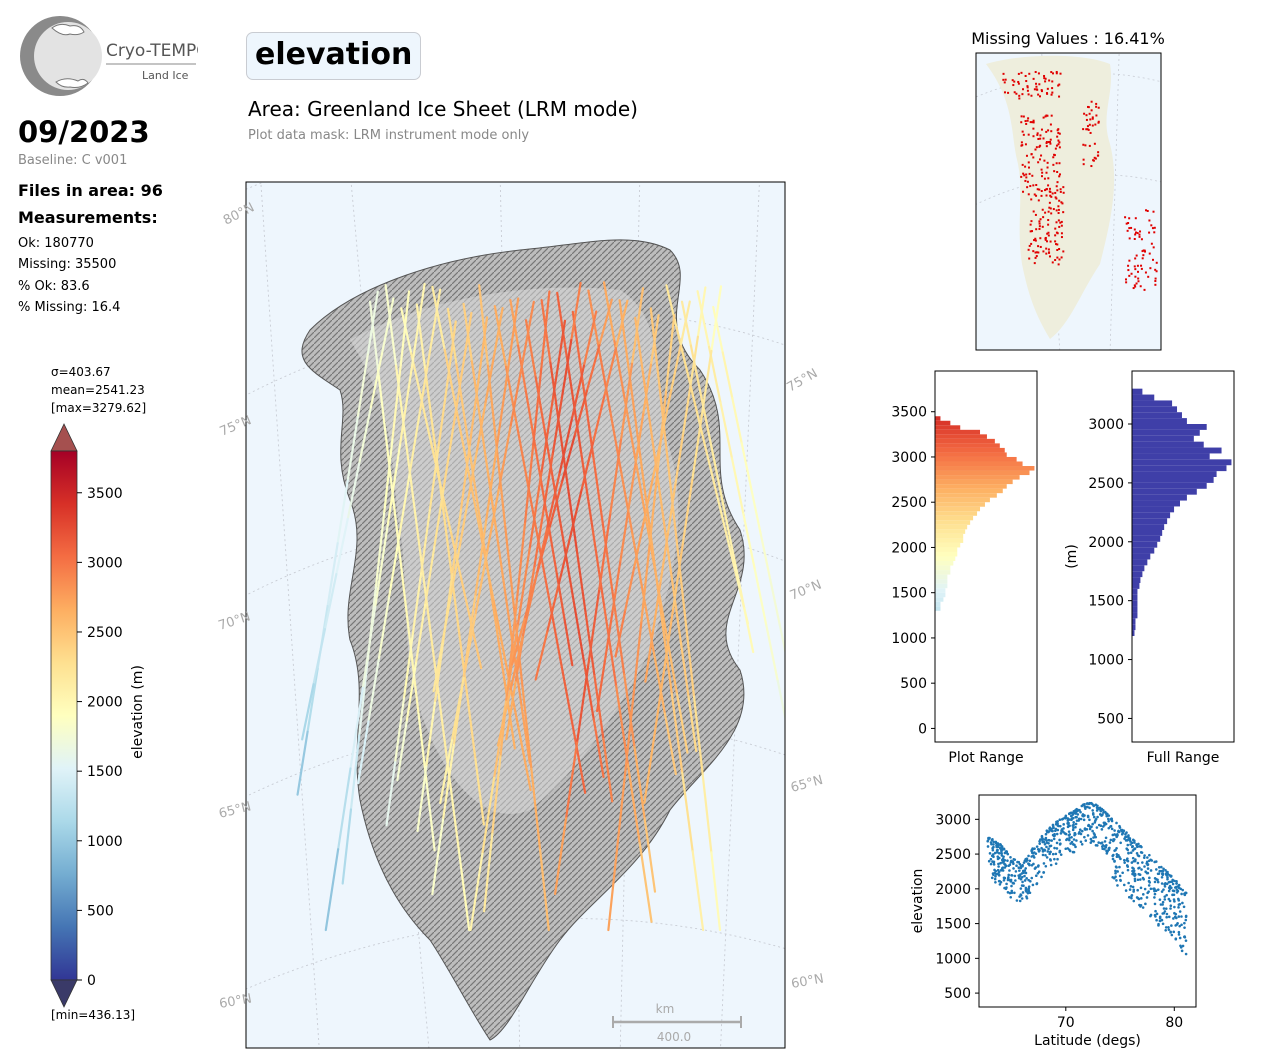 This screenshot has height=1060, width=1272. I want to click on stat-missing: Missing: 35500, so click(67, 264).